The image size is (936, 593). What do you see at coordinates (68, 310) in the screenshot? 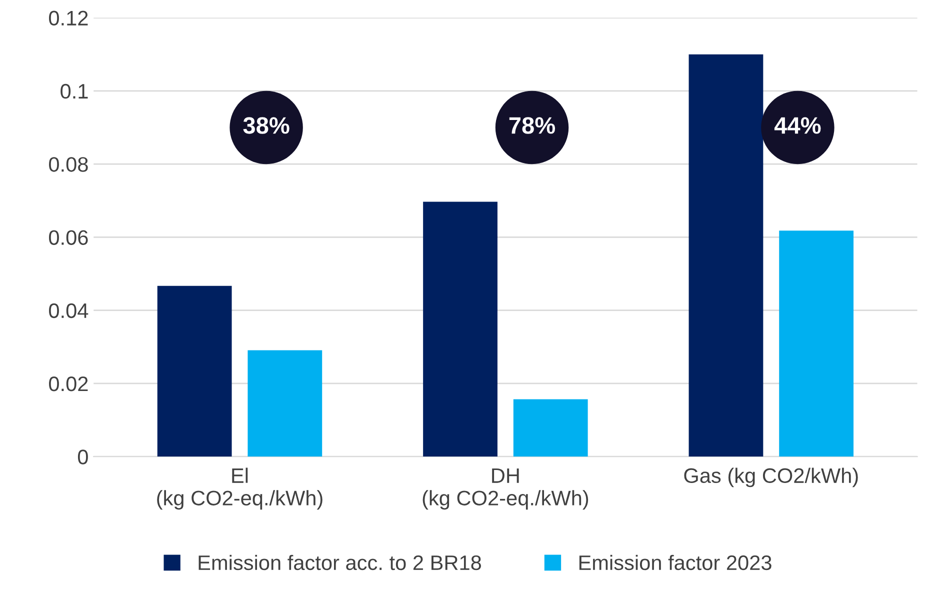
I see `y-tick-label: 0.04` at bounding box center [68, 310].